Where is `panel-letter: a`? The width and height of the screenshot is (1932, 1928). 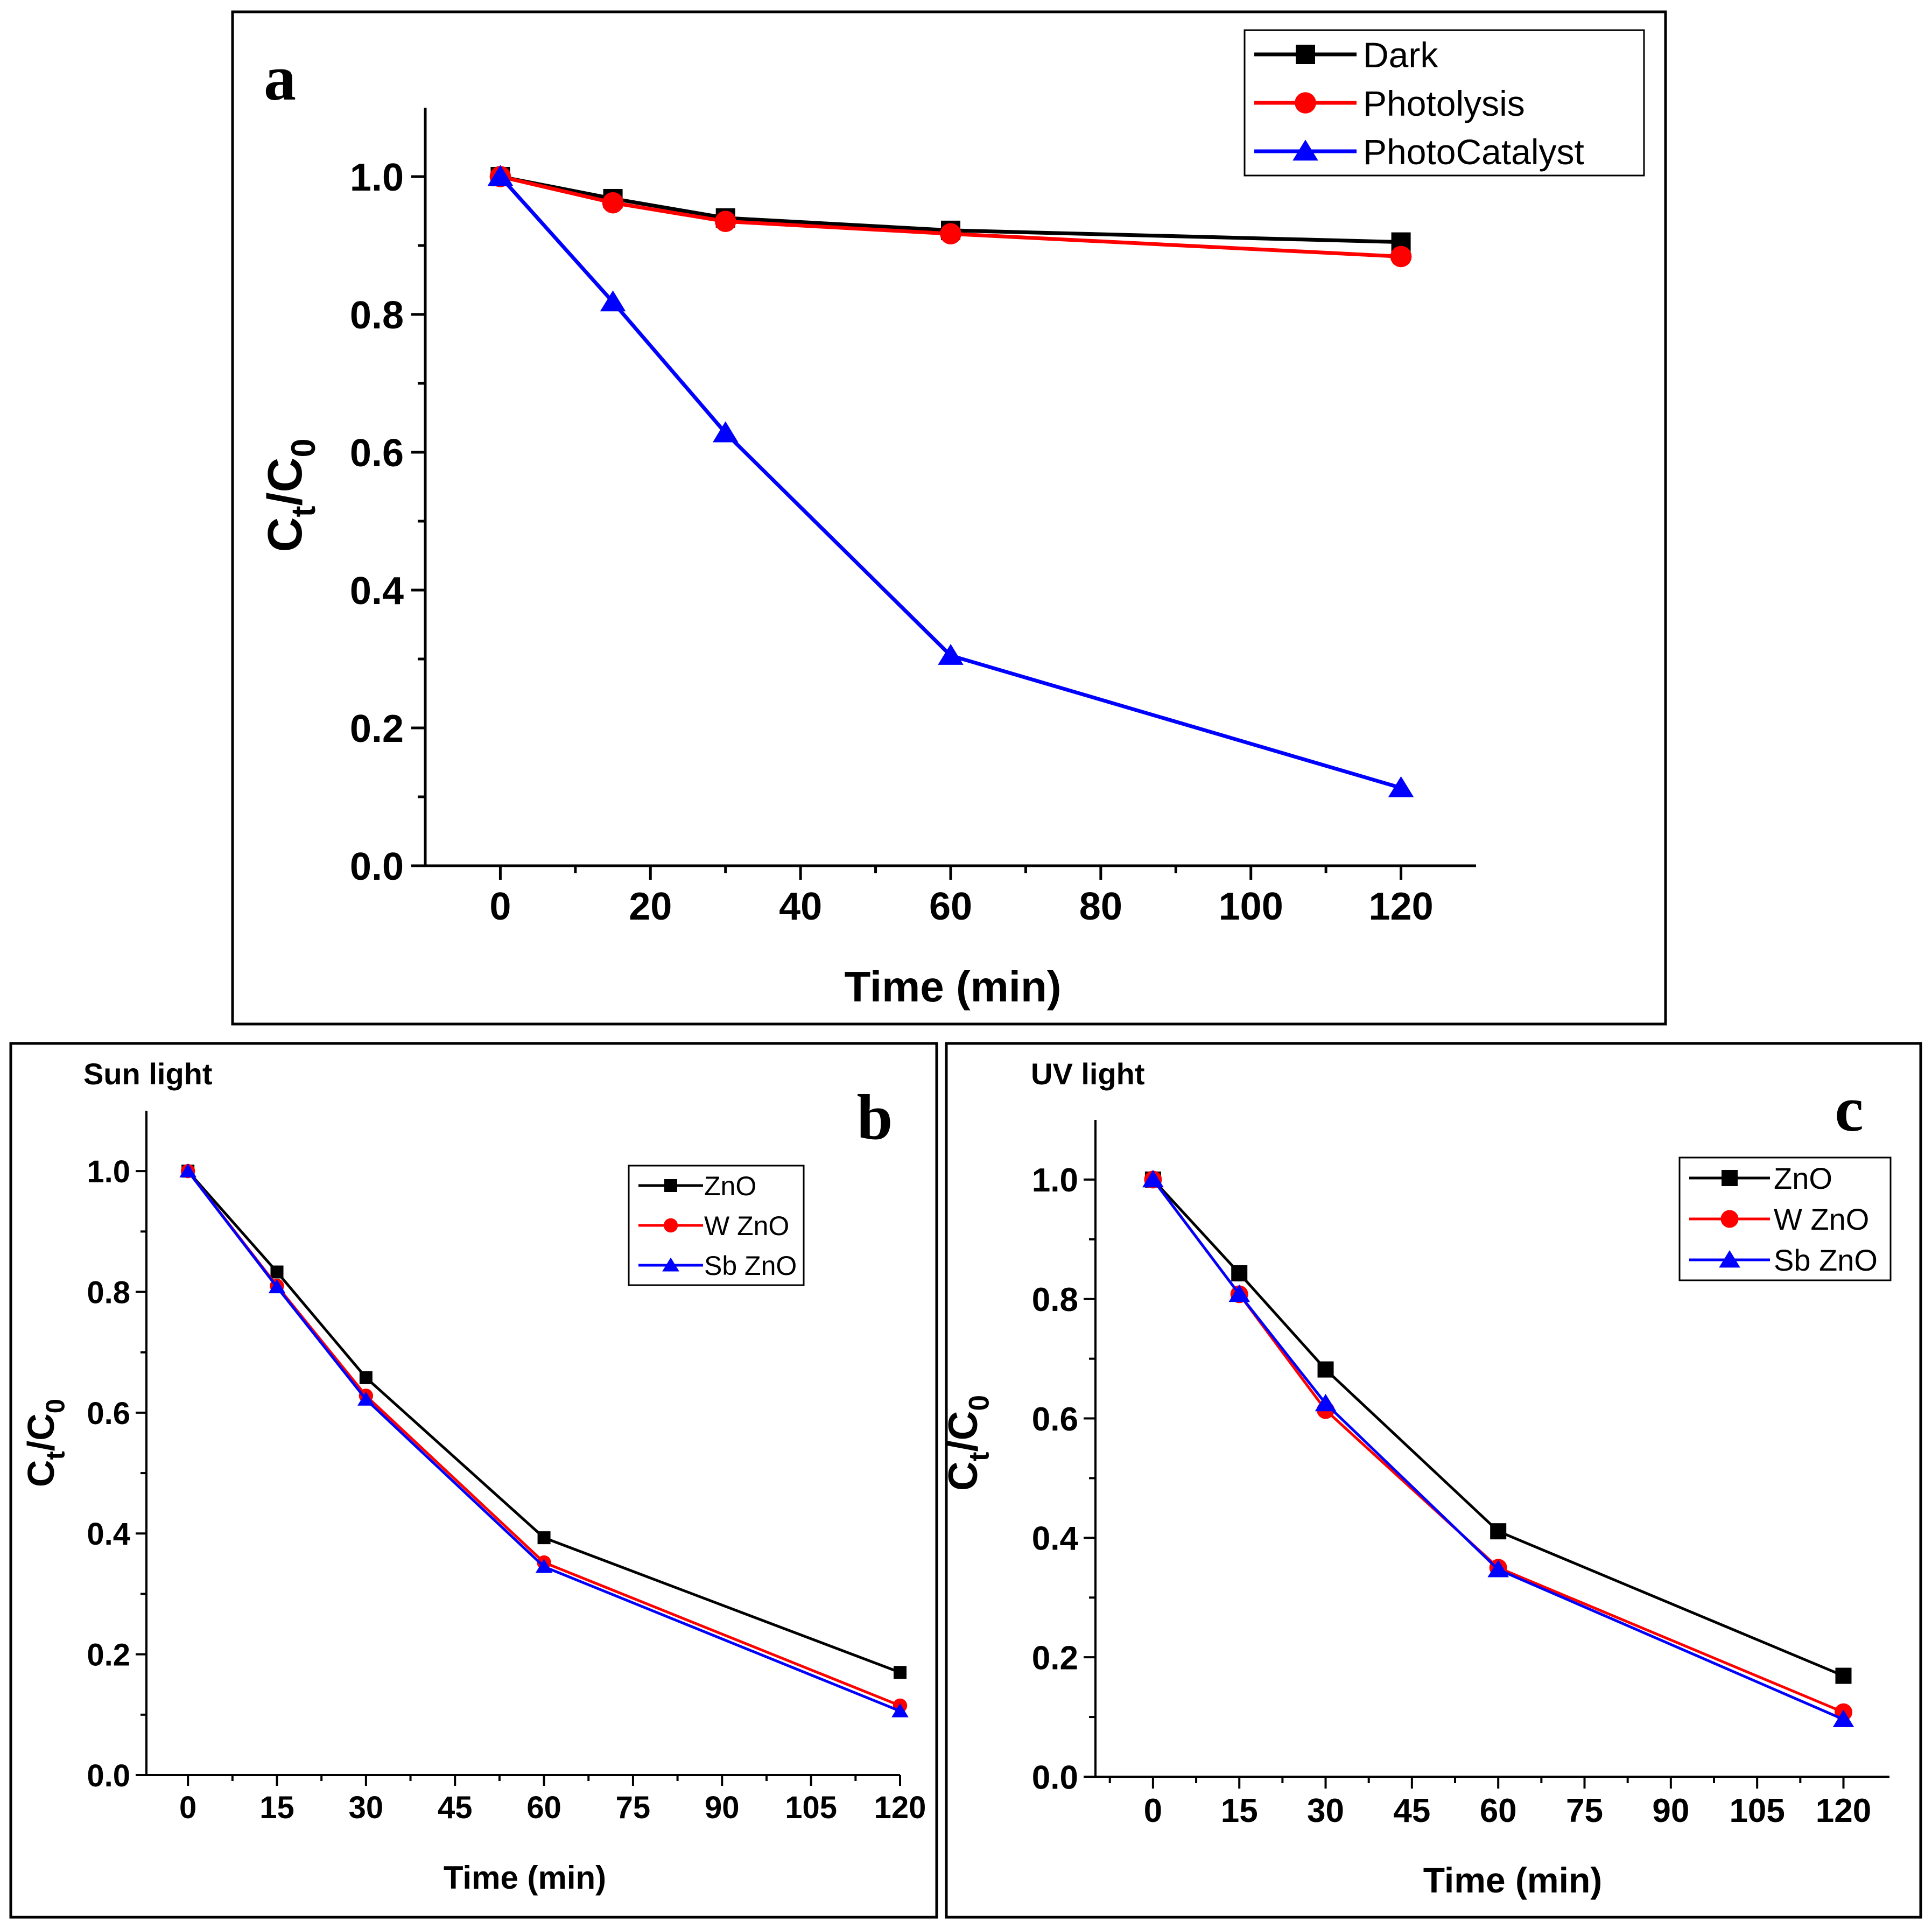
panel-letter: a is located at coordinates (280, 78).